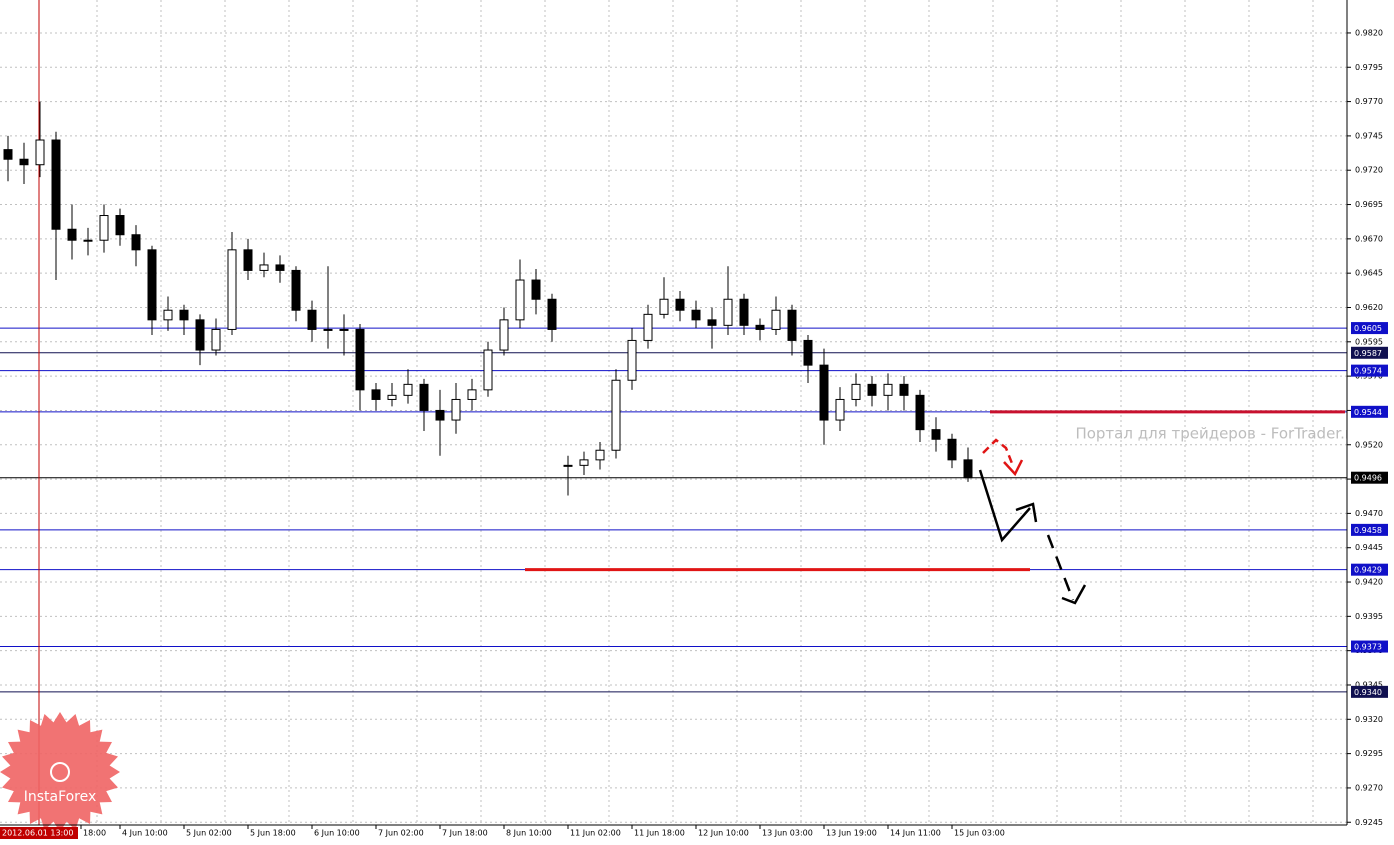 Image resolution: width=1394 pixels, height=845 pixels. I want to click on x-tick-label: 5 Jun 02:00, so click(209, 833).